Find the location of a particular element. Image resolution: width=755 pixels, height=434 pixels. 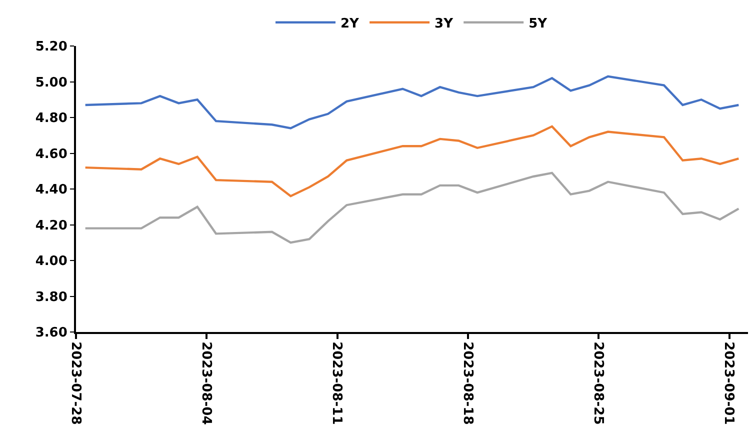

legend-label: 2Y is located at coordinates (350, 24).